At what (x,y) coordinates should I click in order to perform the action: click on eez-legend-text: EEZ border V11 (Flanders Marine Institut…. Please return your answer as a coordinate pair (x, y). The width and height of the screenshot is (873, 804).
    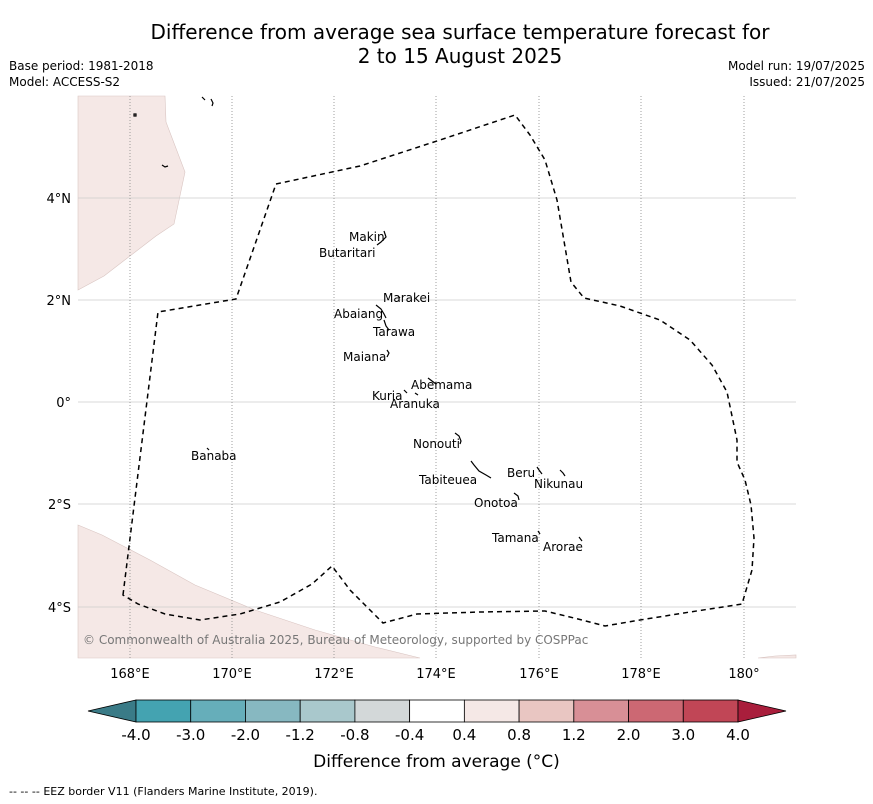
    Looking at the image, I should click on (180, 791).